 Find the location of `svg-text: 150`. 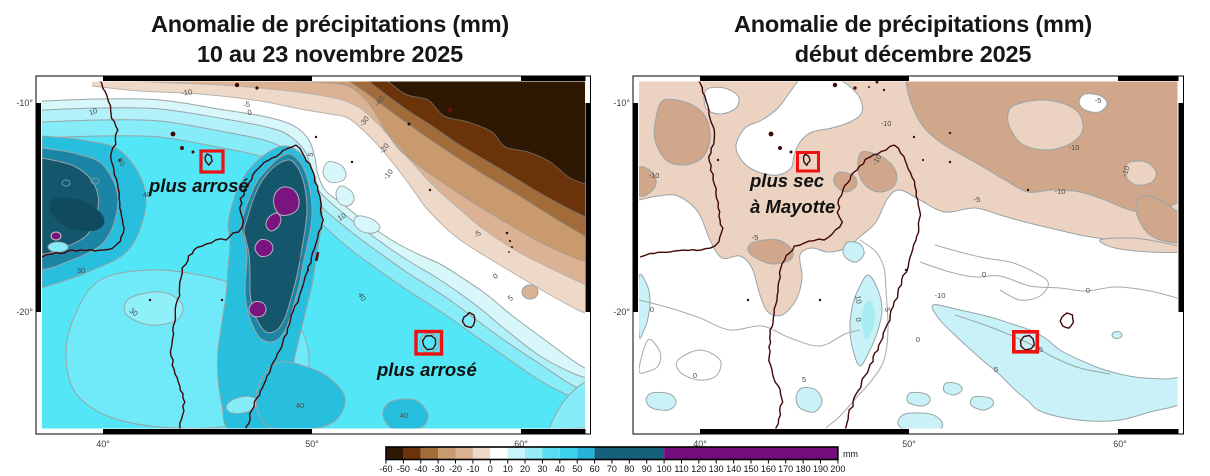

svg-text: 150 is located at coordinates (750, 469).